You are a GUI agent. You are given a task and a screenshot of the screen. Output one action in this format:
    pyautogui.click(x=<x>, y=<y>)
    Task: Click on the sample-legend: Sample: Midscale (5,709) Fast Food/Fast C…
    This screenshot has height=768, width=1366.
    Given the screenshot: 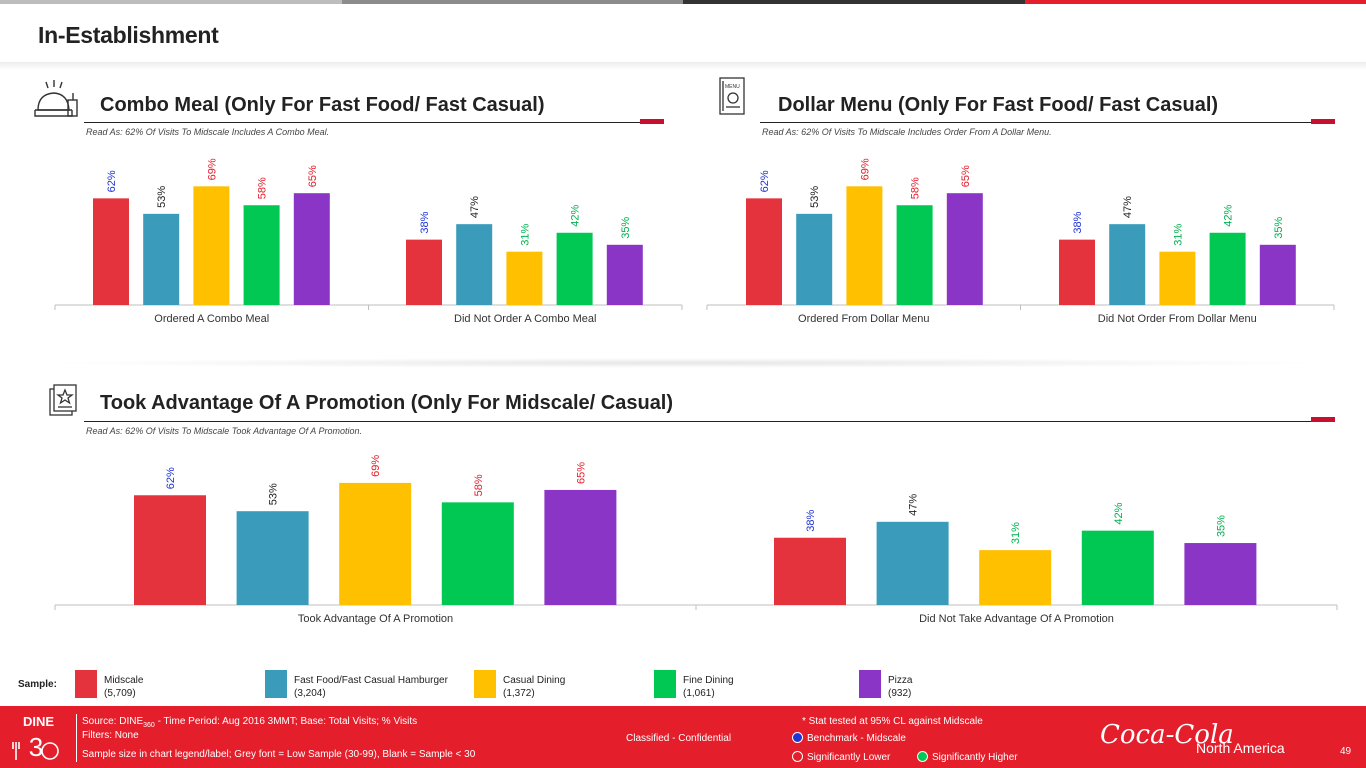 What is the action you would take?
    pyautogui.click(x=683, y=686)
    